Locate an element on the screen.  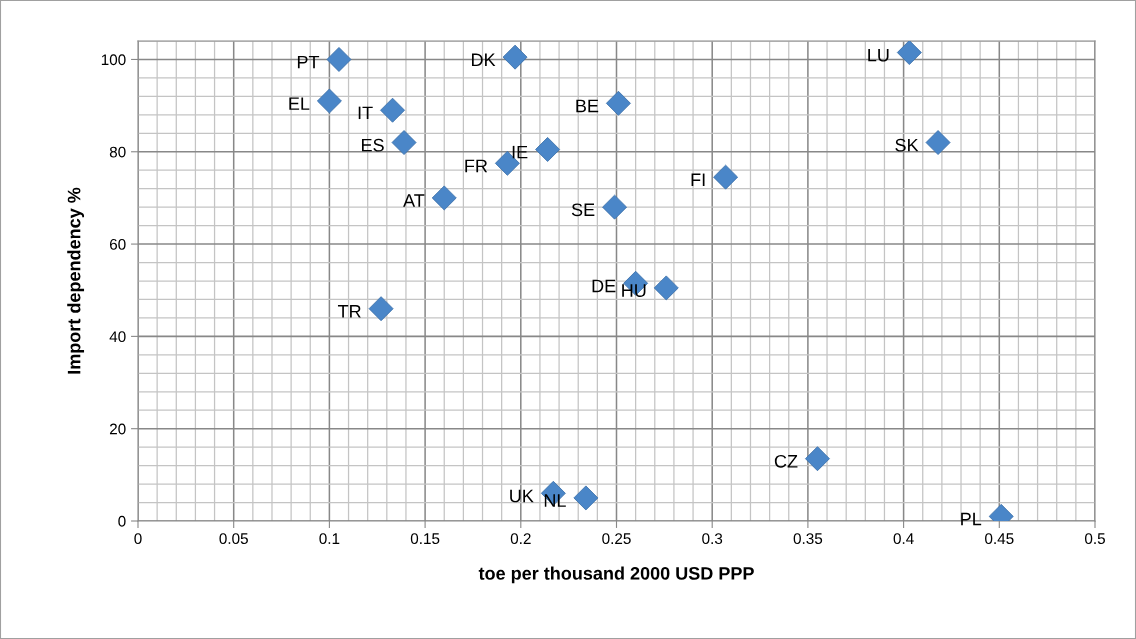
x-tick-label: 0.4 is located at coordinates (903, 539).